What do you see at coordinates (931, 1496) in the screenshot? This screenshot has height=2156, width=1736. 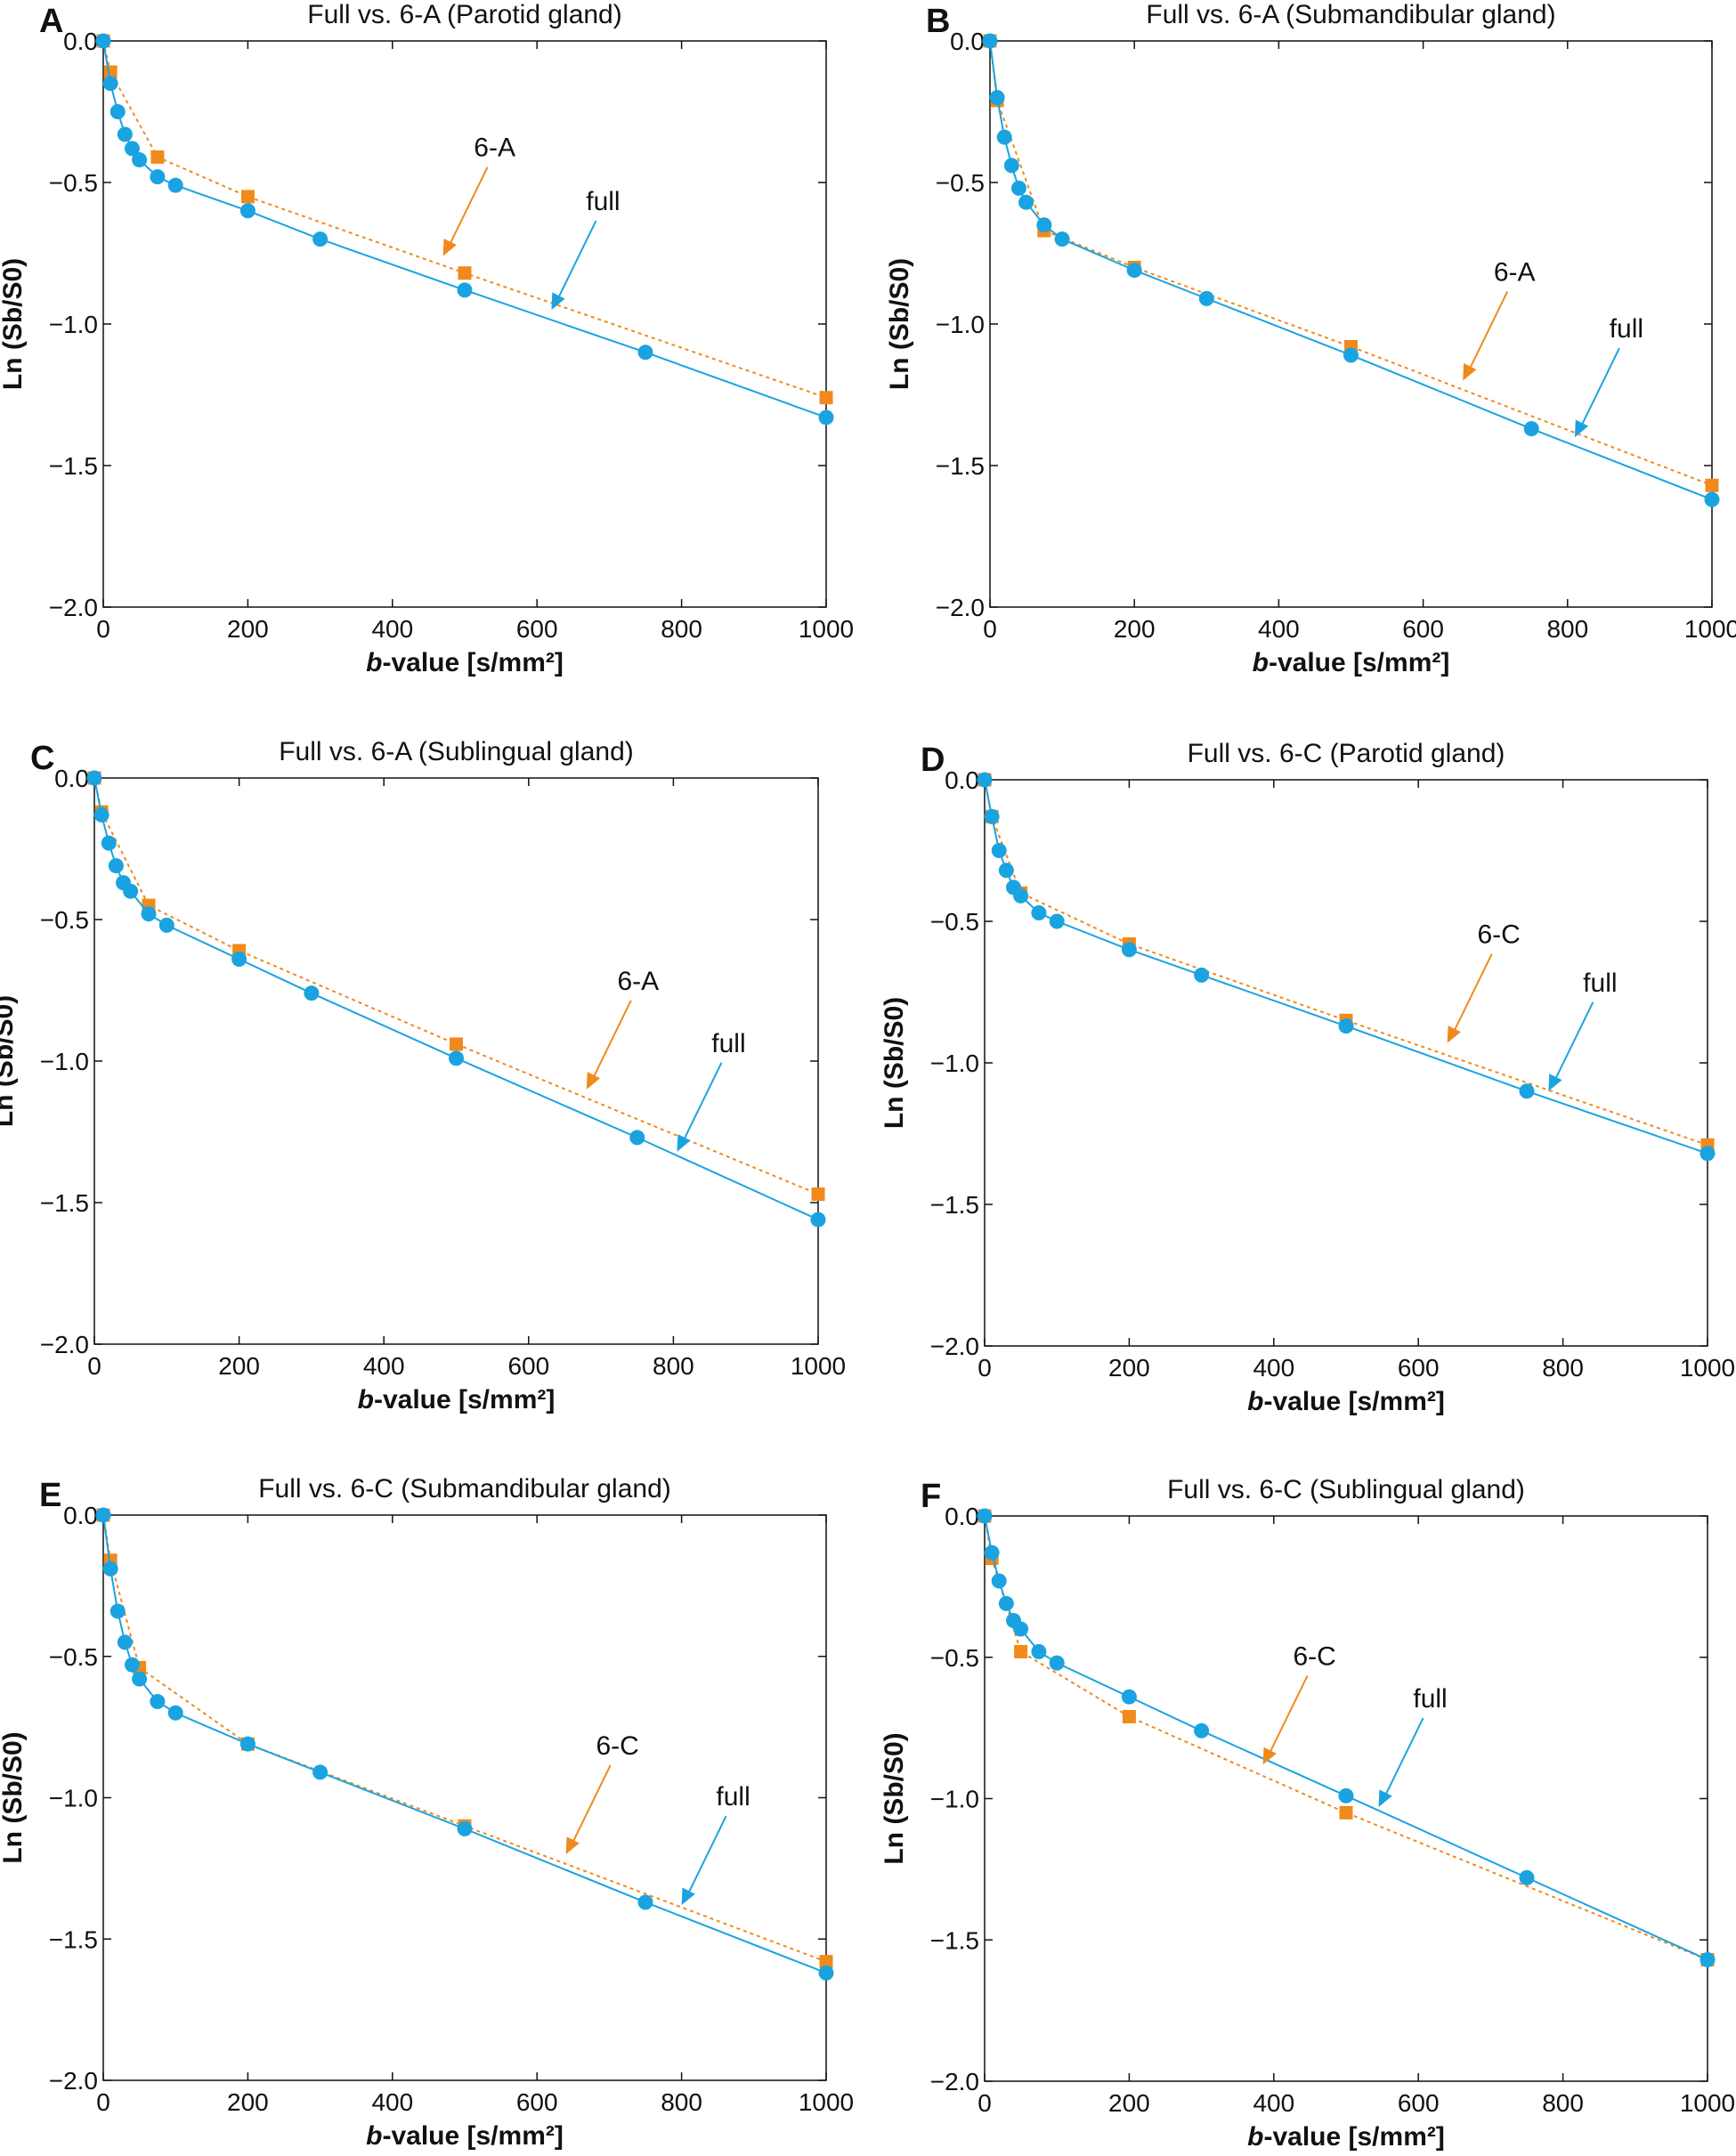 I see `panel-letter: F` at bounding box center [931, 1496].